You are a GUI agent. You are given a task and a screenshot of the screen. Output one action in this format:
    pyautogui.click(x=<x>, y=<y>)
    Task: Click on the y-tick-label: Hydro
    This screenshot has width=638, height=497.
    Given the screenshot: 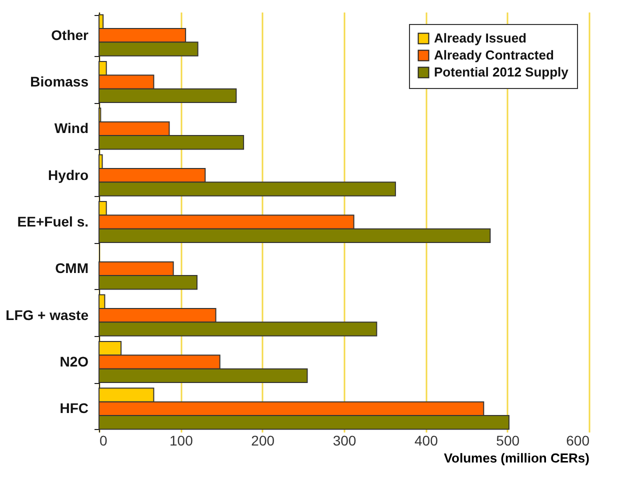 What is the action you would take?
    pyautogui.click(x=68, y=174)
    